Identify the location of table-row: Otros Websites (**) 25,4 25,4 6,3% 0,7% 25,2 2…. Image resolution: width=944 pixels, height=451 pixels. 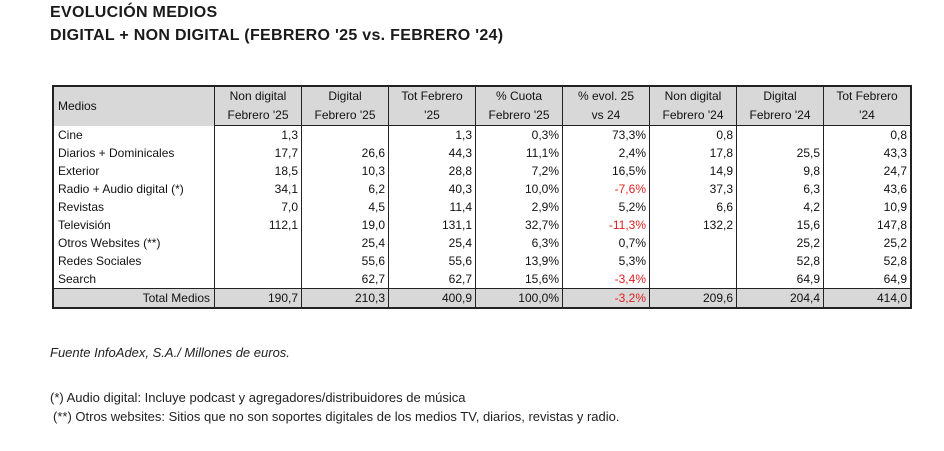
(482, 243).